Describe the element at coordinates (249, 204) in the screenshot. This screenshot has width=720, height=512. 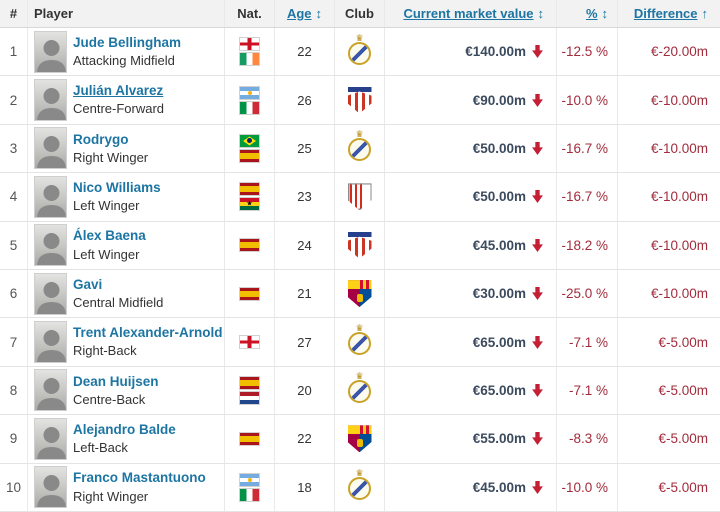
I see `flag-ghana-icon` at that location.